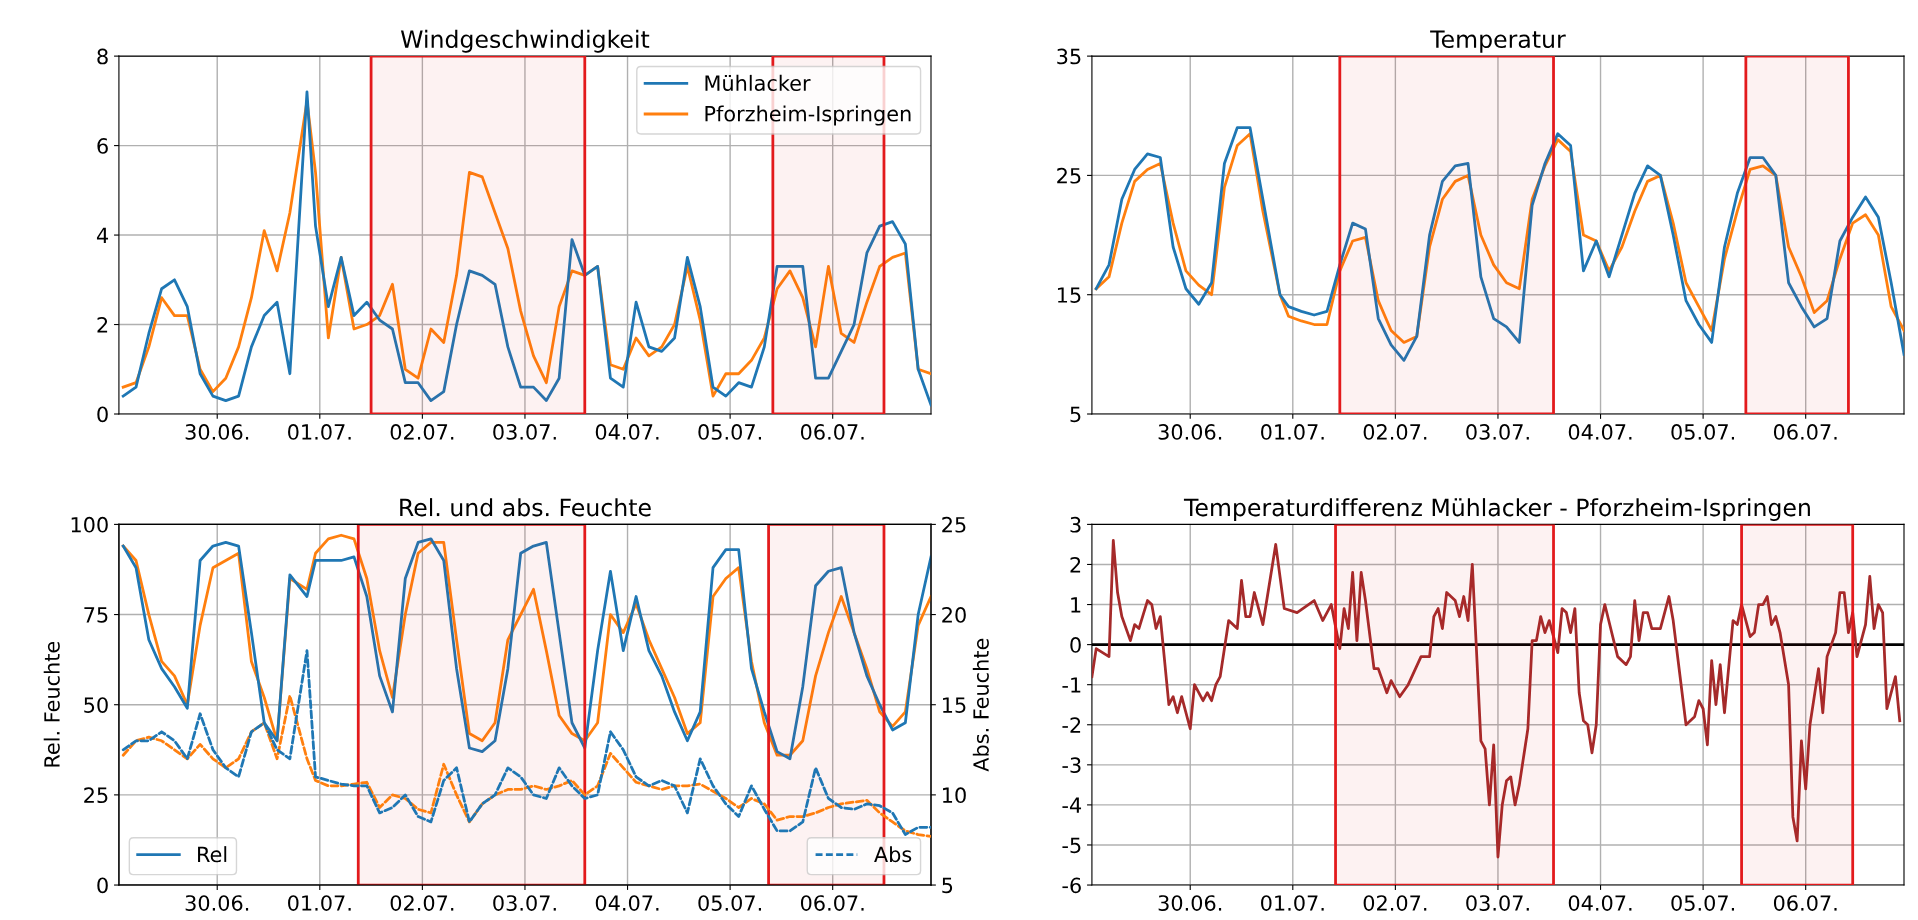  I want to click on chart-title: Rel. und abs. Feuchte, so click(525, 507).